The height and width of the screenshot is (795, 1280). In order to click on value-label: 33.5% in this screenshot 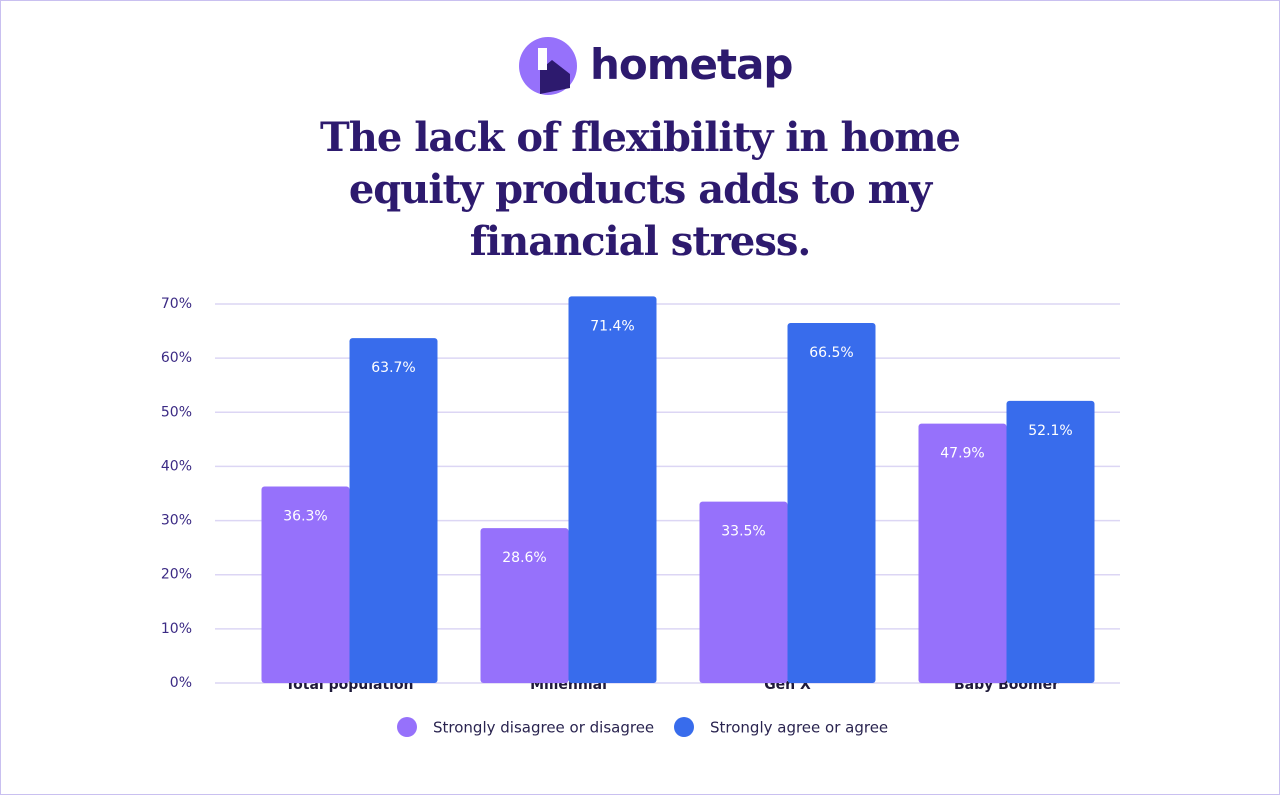, I will do `click(743, 532)`.